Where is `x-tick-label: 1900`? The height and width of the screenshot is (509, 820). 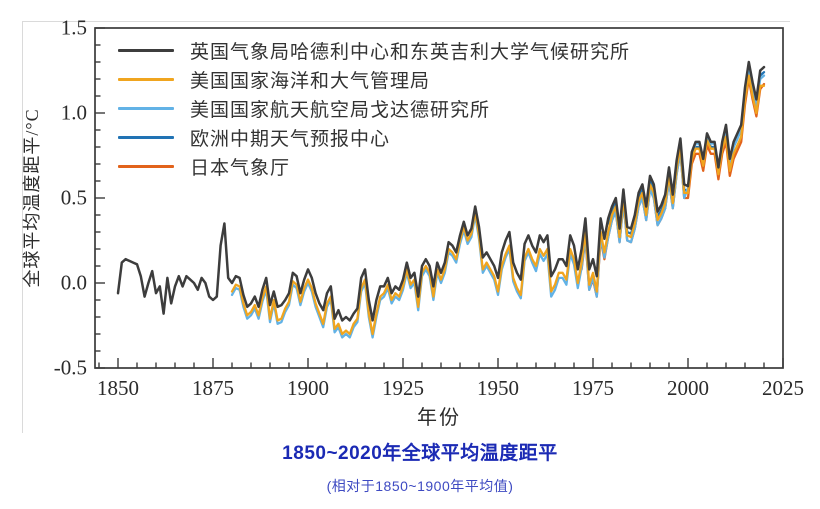 x-tick-label: 1900 is located at coordinates (308, 388).